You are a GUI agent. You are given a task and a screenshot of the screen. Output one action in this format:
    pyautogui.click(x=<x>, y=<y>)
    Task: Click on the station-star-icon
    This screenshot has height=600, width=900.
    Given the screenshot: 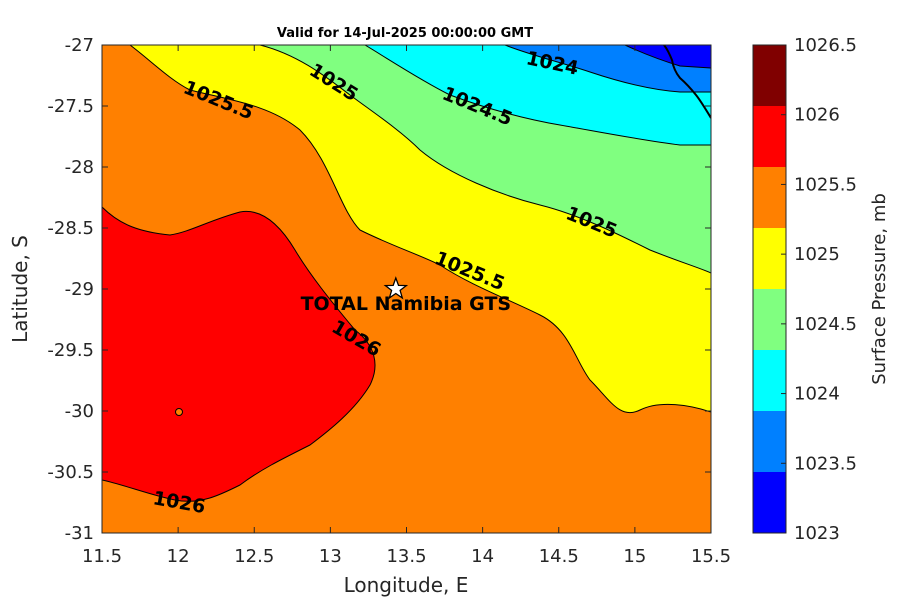 What is the action you would take?
    pyautogui.click(x=396, y=288)
    